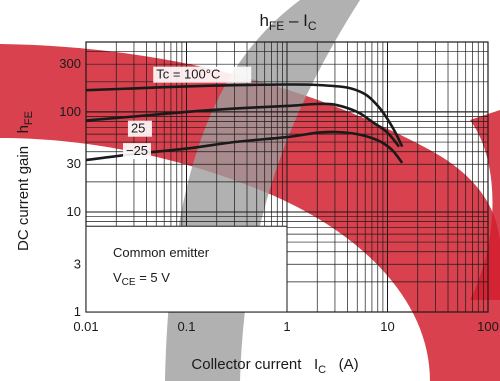 The height and width of the screenshot is (381, 500). I want to click on x-axis-label-unit: (A), so click(342, 364).